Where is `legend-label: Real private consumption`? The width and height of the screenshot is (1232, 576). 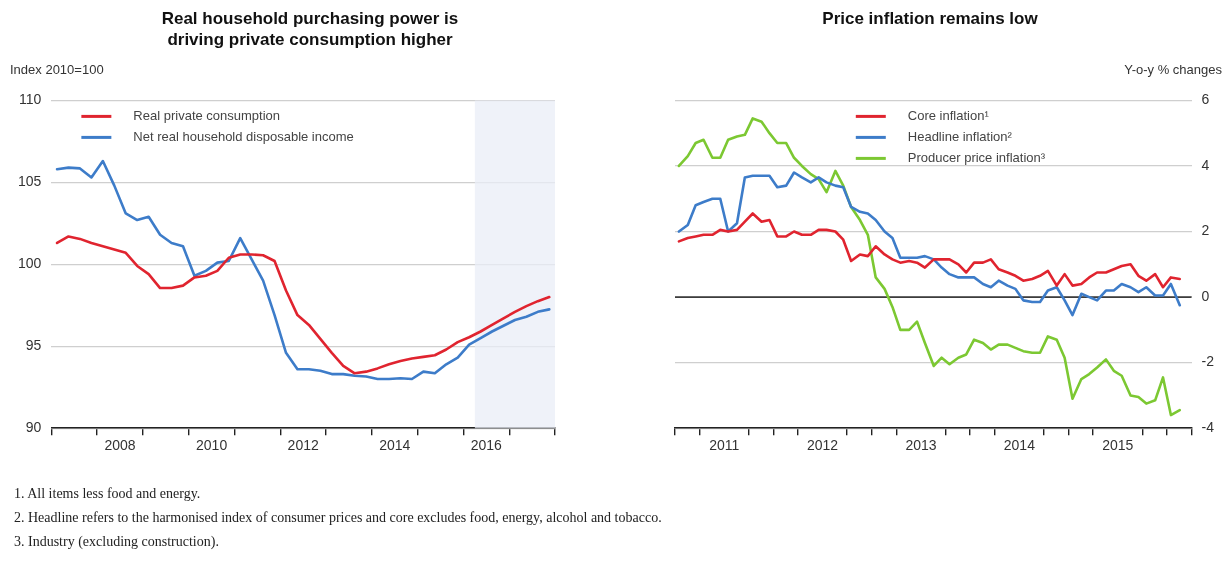 legend-label: Real private consumption is located at coordinates (207, 115).